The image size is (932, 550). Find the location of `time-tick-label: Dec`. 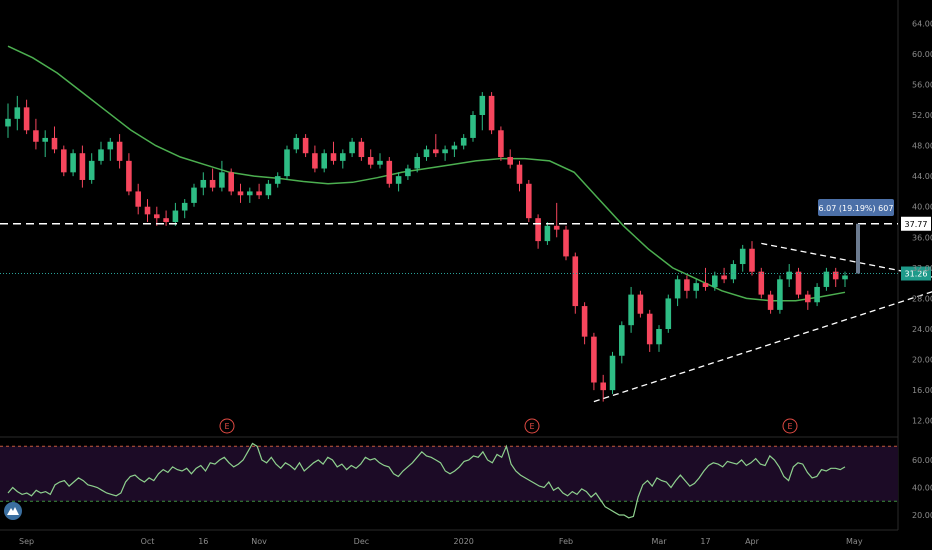

time-tick-label: Dec is located at coordinates (361, 541).